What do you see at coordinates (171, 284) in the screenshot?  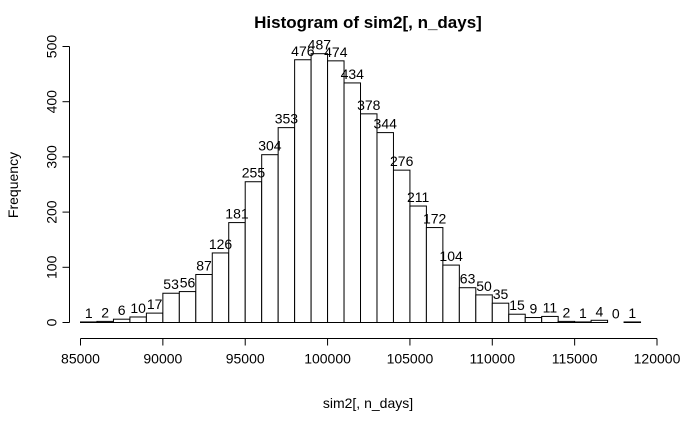 I see `bar-count-label: 53` at bounding box center [171, 284].